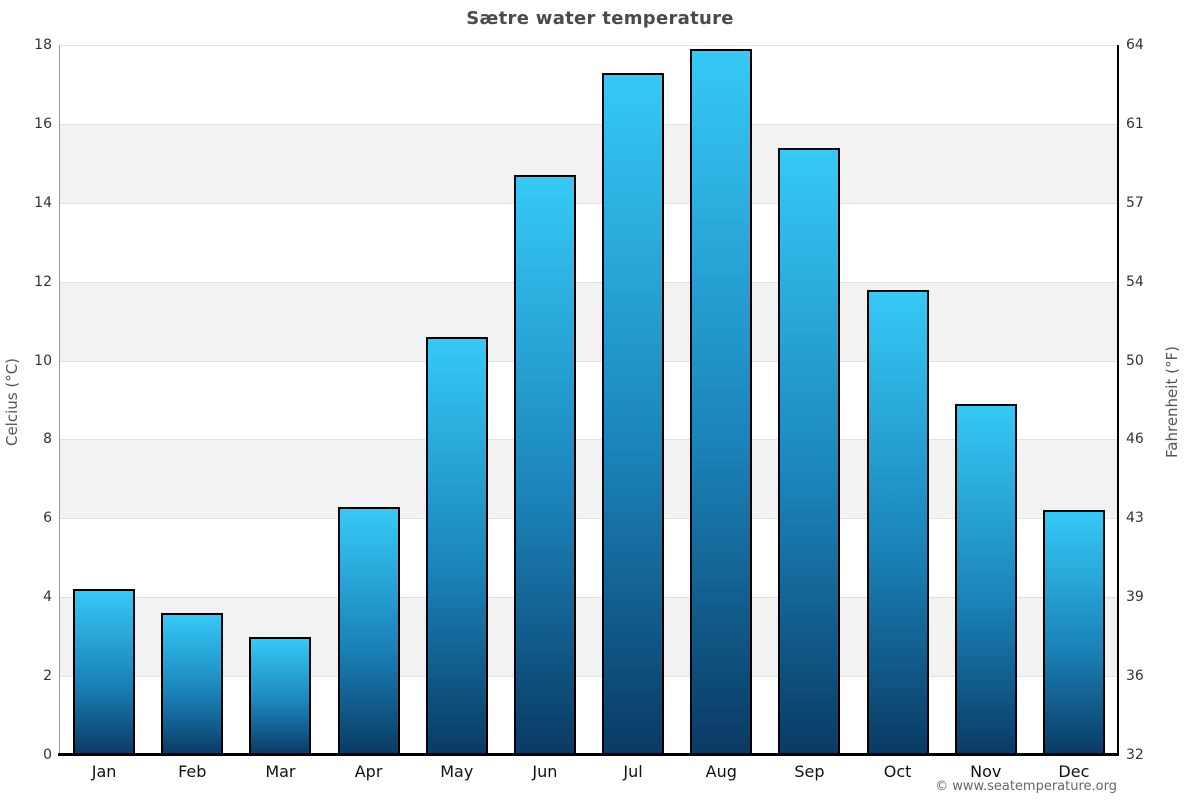 This screenshot has height=800, width=1200. I want to click on bar-apr, so click(368, 630).